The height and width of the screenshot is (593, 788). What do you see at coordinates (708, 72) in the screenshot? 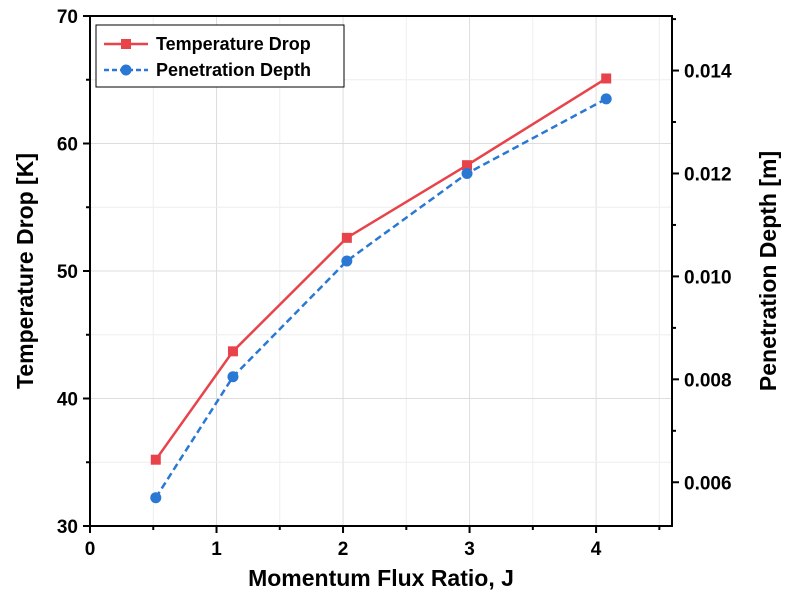
I see `y-right-tick-label: 0.014` at bounding box center [708, 72].